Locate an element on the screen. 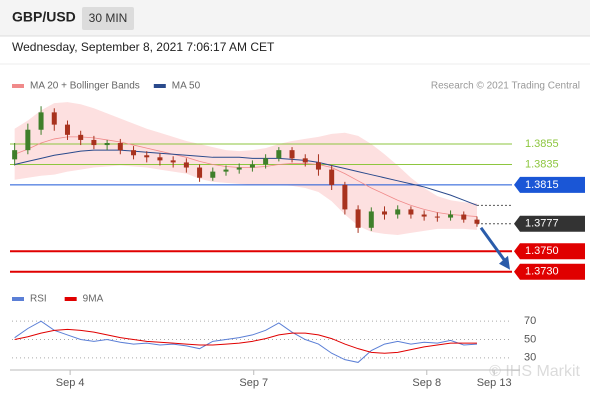 The height and width of the screenshot is (400, 590). forecast-arrow is located at coordinates (494, 245).